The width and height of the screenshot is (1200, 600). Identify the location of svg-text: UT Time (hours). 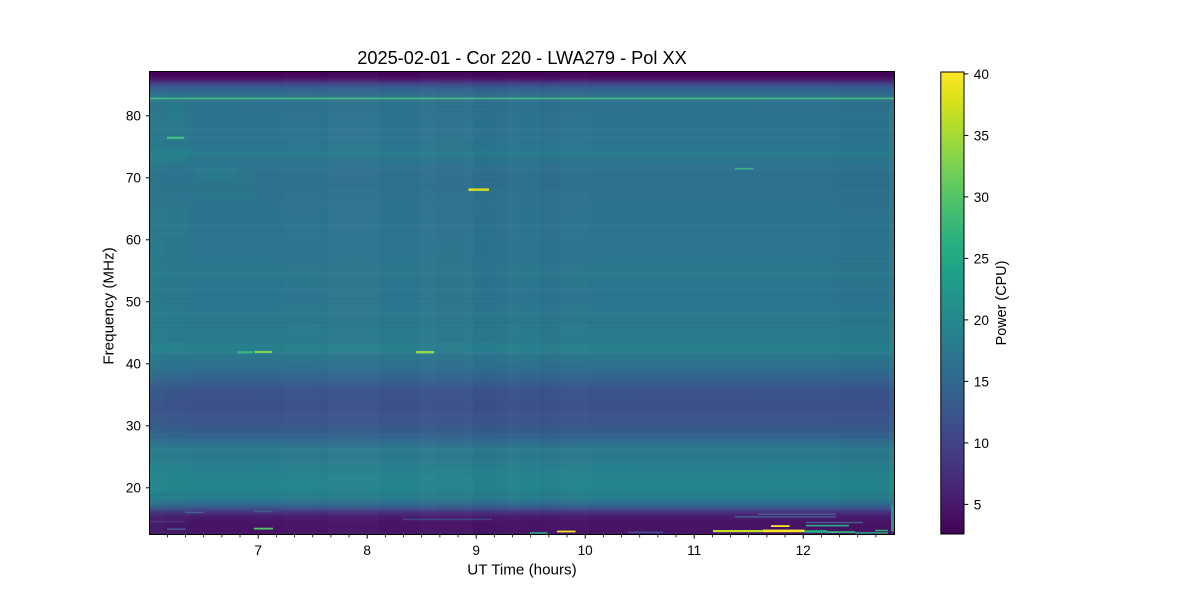
(521, 570).